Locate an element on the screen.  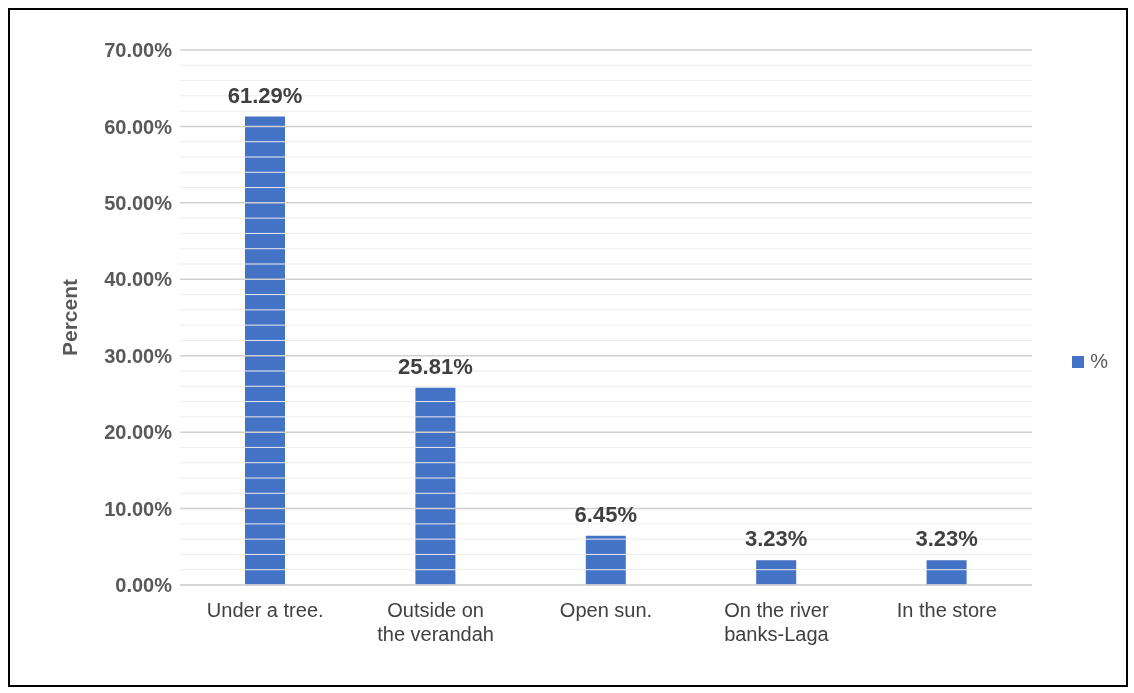
x-tick-label: In the store is located at coordinates (946, 610).